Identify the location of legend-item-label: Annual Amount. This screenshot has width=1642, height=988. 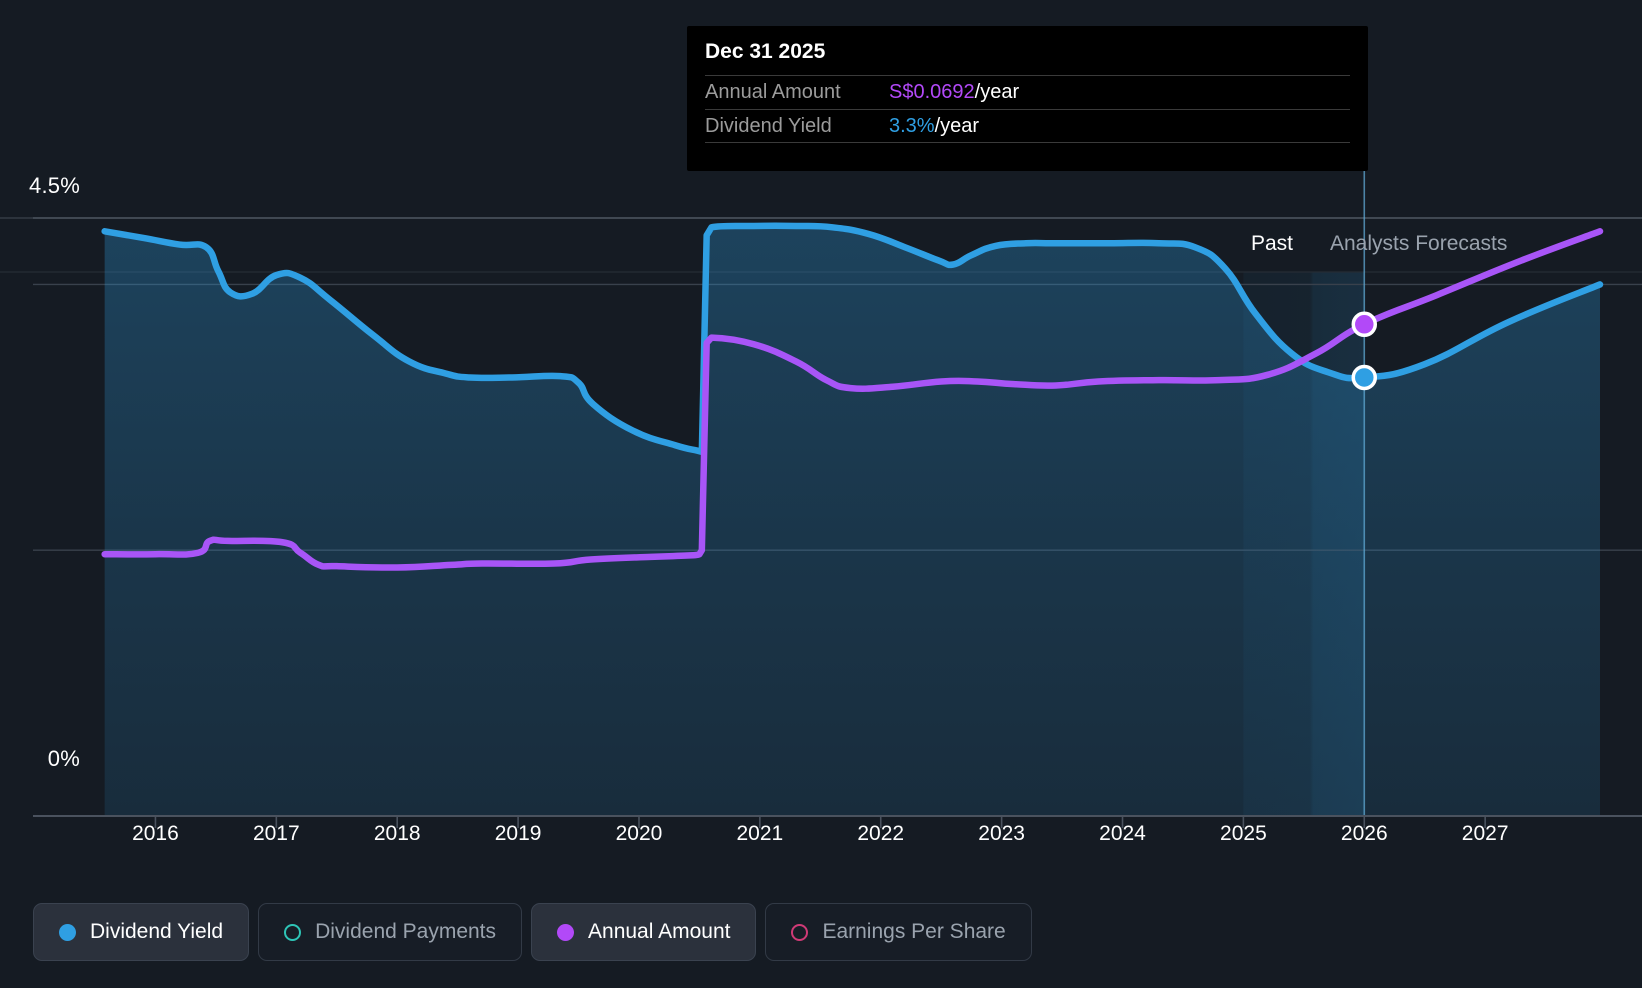
(659, 931).